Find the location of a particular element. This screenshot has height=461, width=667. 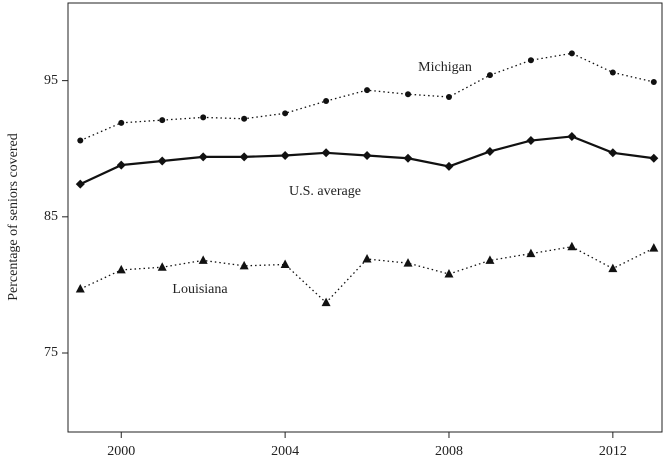

y-tick-label: 75 is located at coordinates (51, 352).